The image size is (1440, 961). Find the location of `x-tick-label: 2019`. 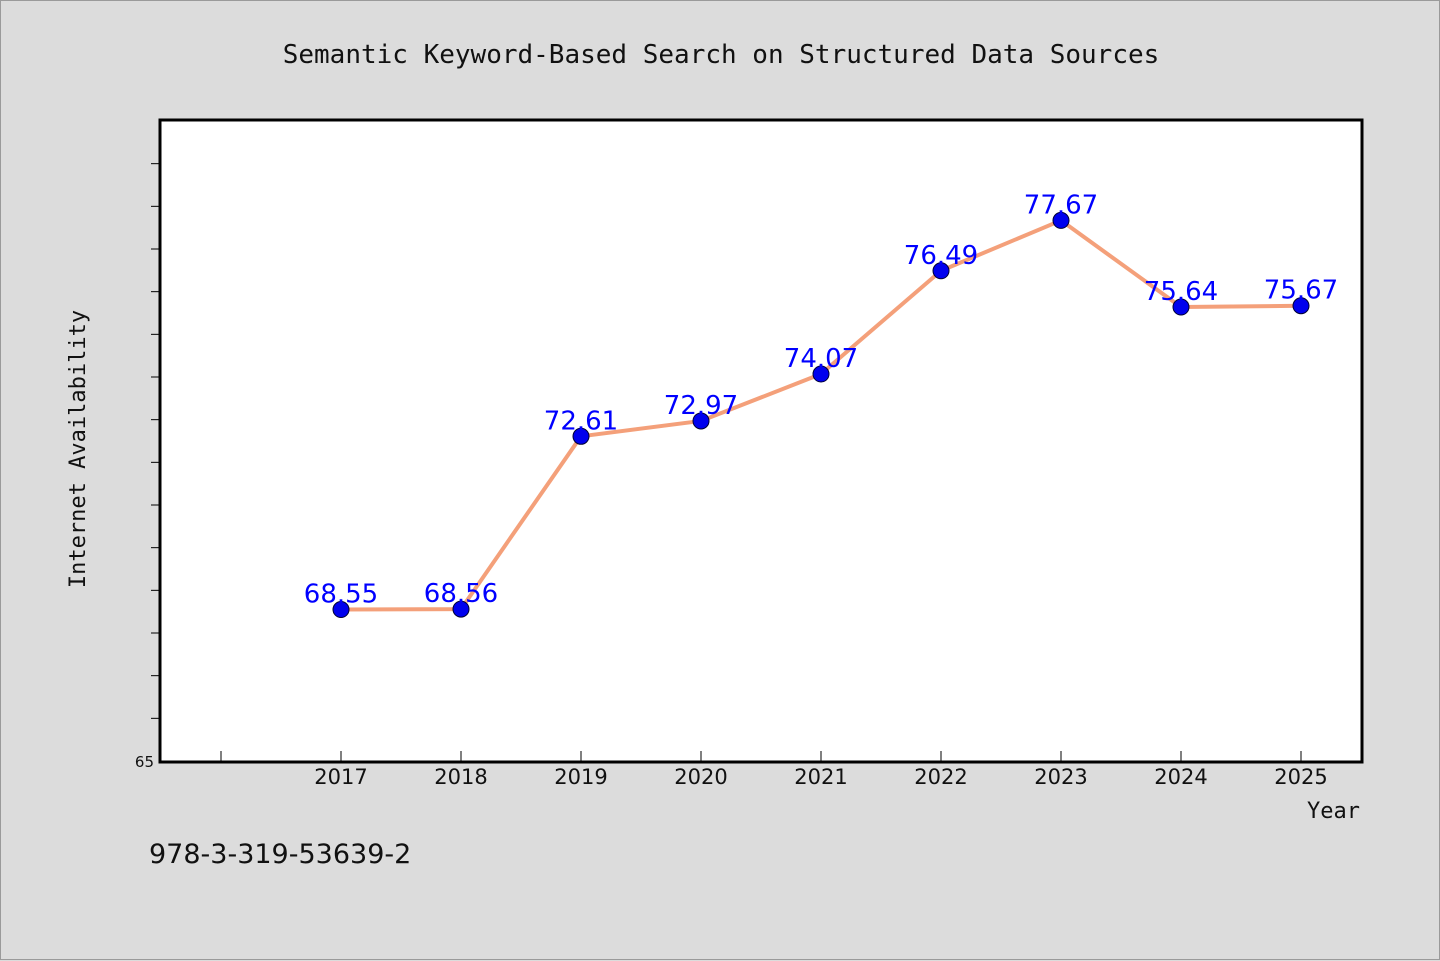

x-tick-label: 2019 is located at coordinates (580, 777).